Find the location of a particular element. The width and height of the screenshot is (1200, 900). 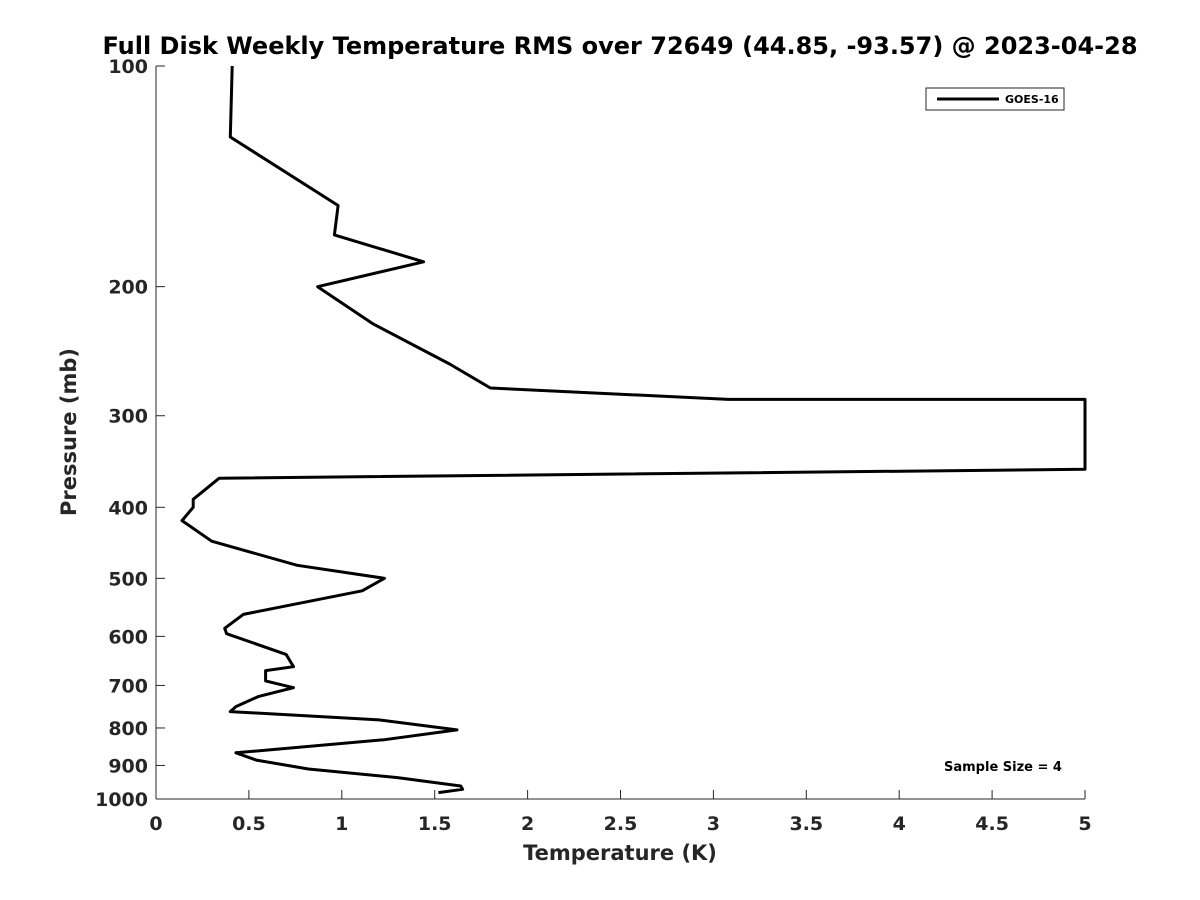

y-tick-label-8: 900 is located at coordinates (128, 766).